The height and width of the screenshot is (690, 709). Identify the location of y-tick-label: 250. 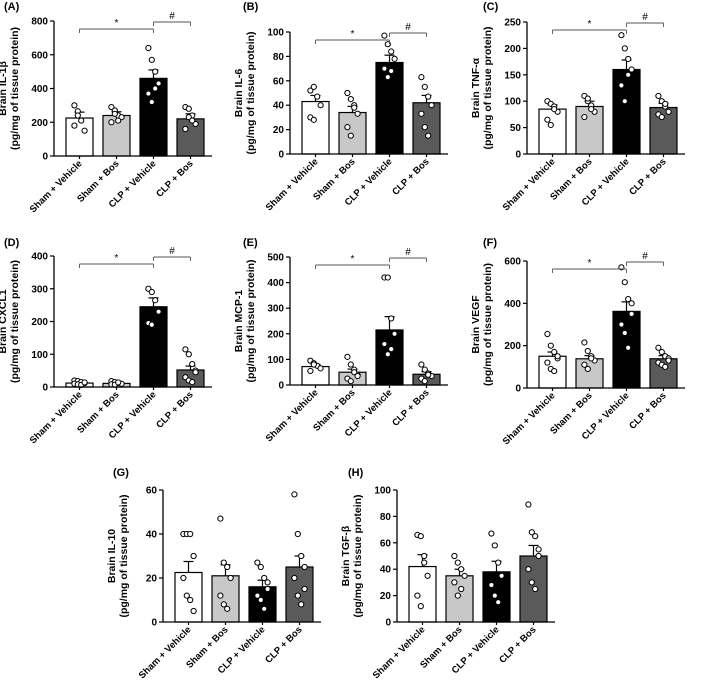
(512, 23).